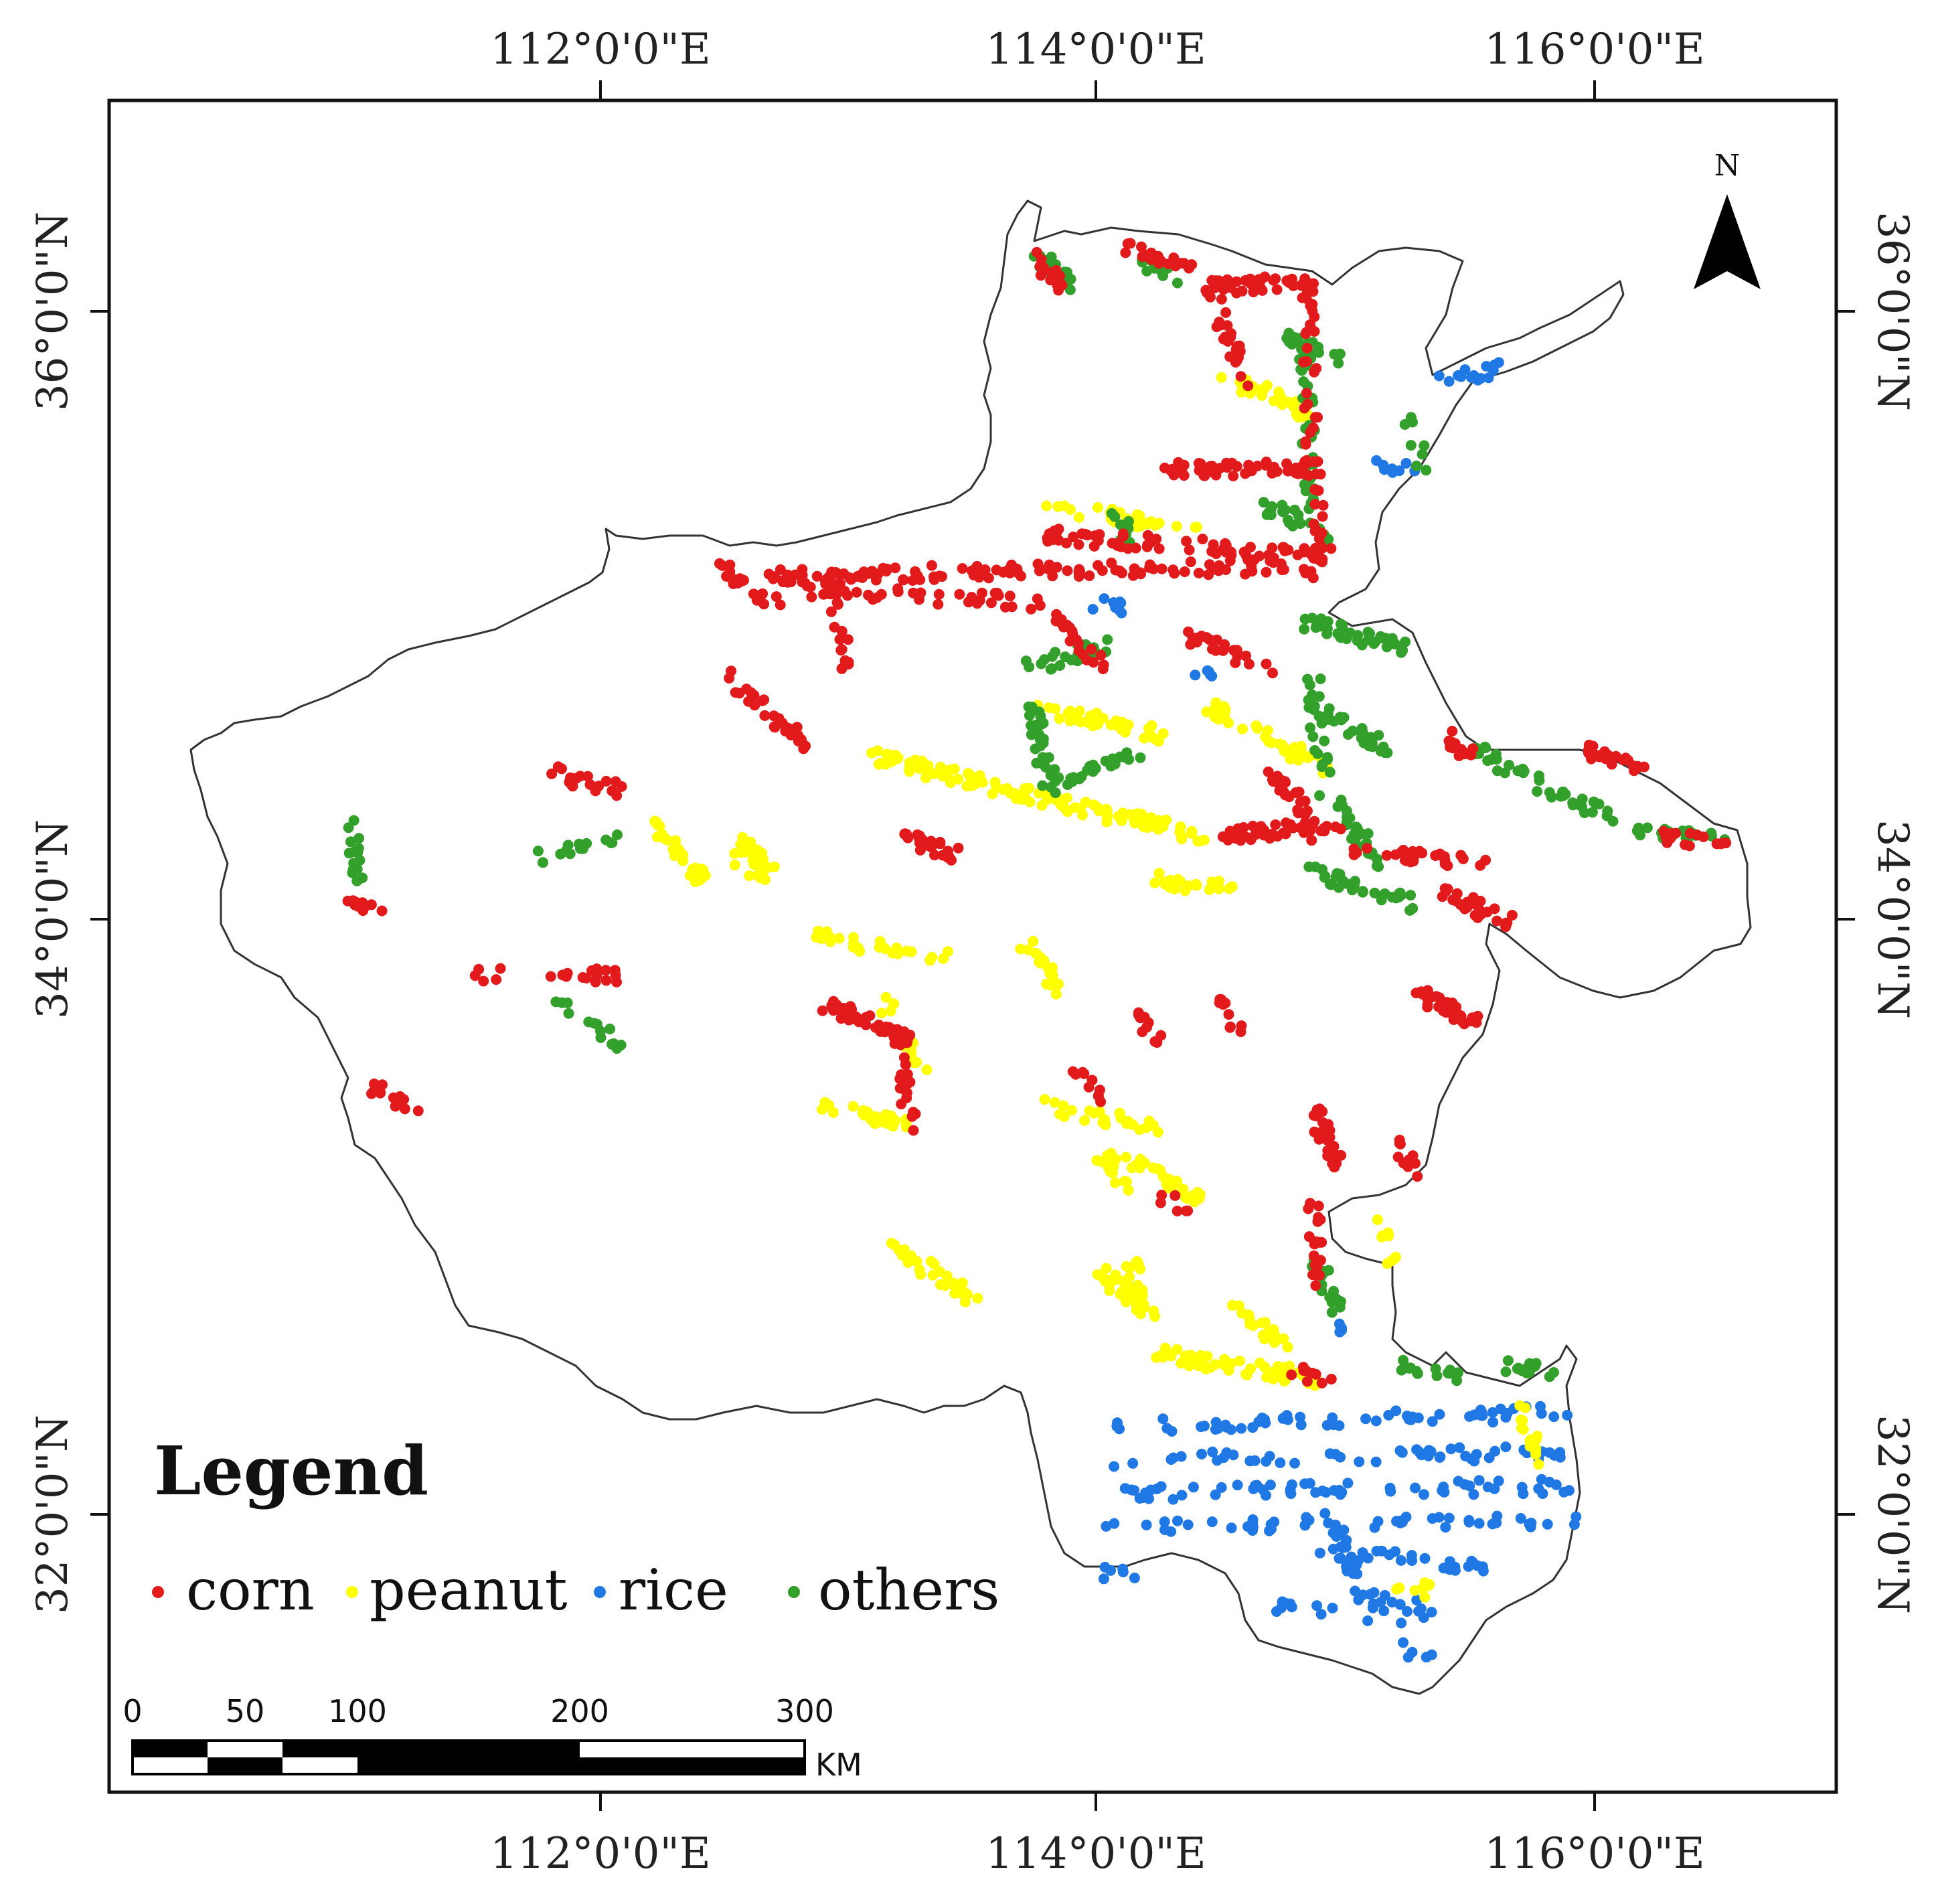 The image size is (1938, 1904). What do you see at coordinates (1594, 49) in the screenshot?
I see `top-lon-label: 116°0'0"E` at bounding box center [1594, 49].